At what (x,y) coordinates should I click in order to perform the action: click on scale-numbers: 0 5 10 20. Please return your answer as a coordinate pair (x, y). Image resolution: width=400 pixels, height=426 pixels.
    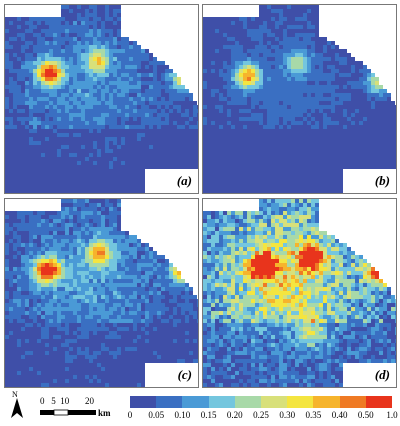
    Looking at the image, I should click on (67, 401).